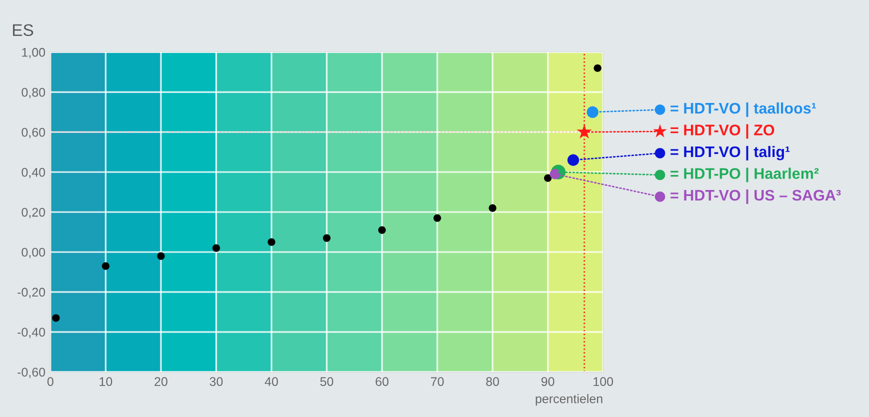 The width and height of the screenshot is (869, 417). I want to click on y-tick-label: 0,20, so click(34, 213).